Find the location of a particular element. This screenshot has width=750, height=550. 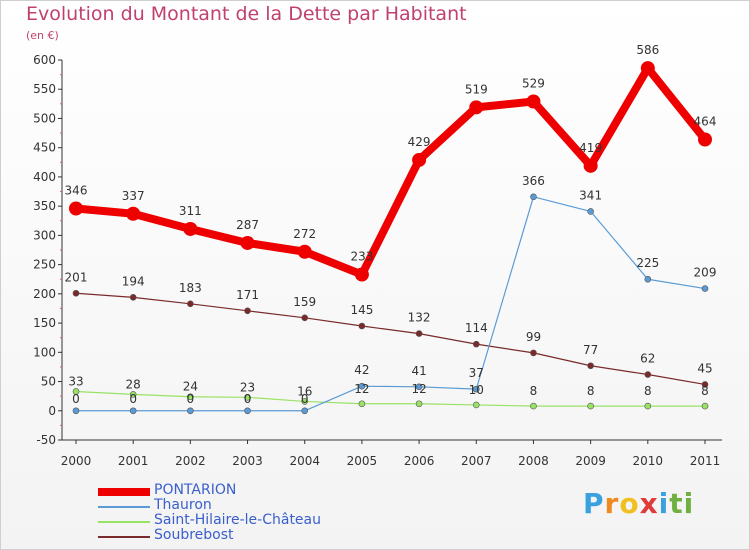

data-label-saint-hilaire: 24 is located at coordinates (190, 387).